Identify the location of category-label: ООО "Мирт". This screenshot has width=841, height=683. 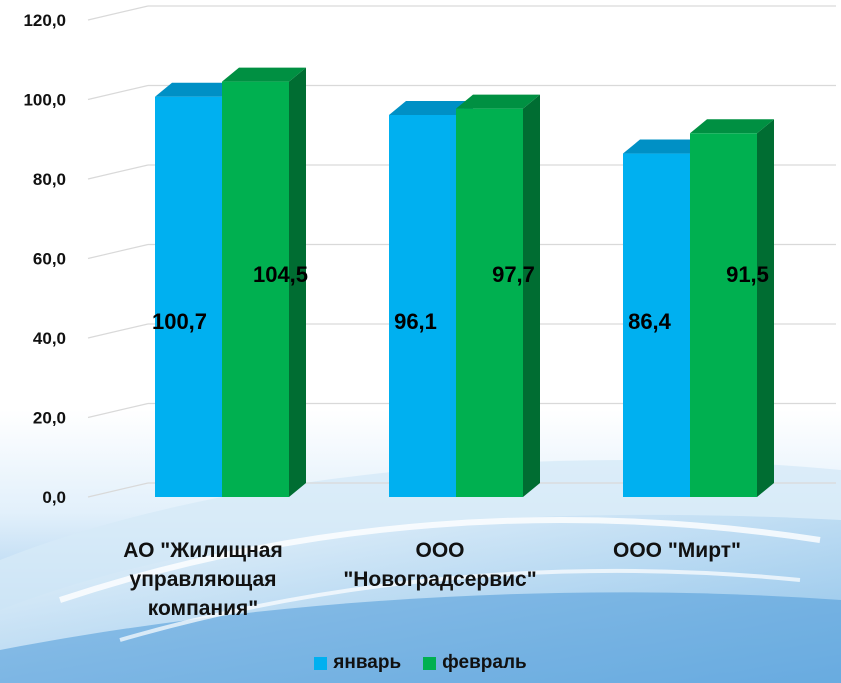
(677, 550).